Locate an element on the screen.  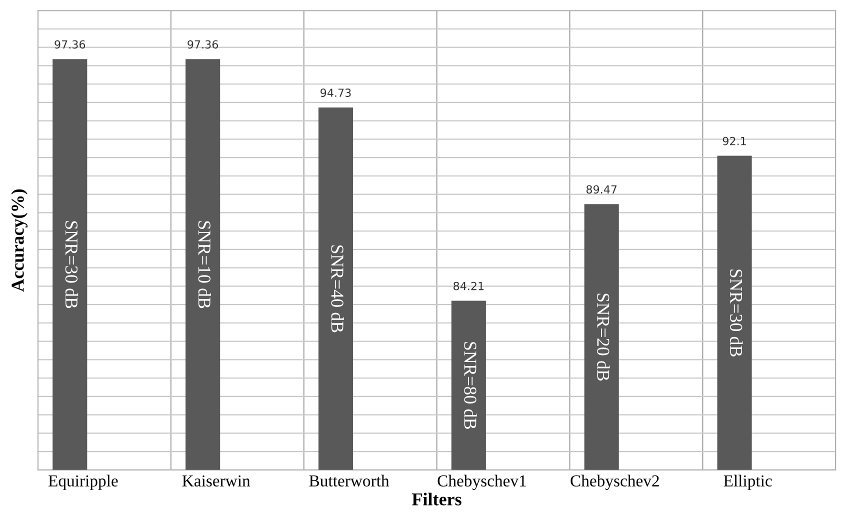
annotation: SNR=80 dB is located at coordinates (470, 385).